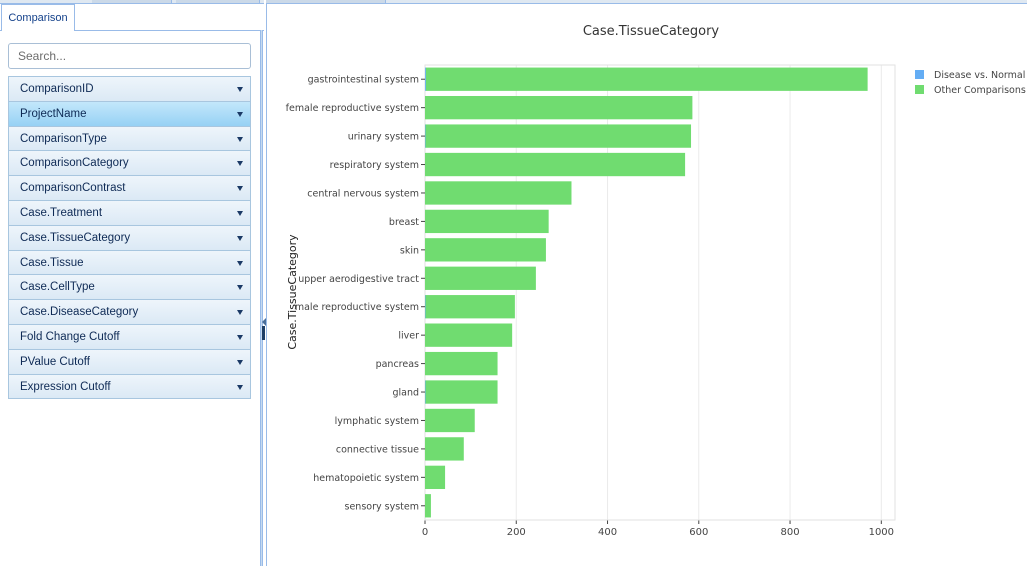  I want to click on field-row: ComparisonType, so click(129, 139).